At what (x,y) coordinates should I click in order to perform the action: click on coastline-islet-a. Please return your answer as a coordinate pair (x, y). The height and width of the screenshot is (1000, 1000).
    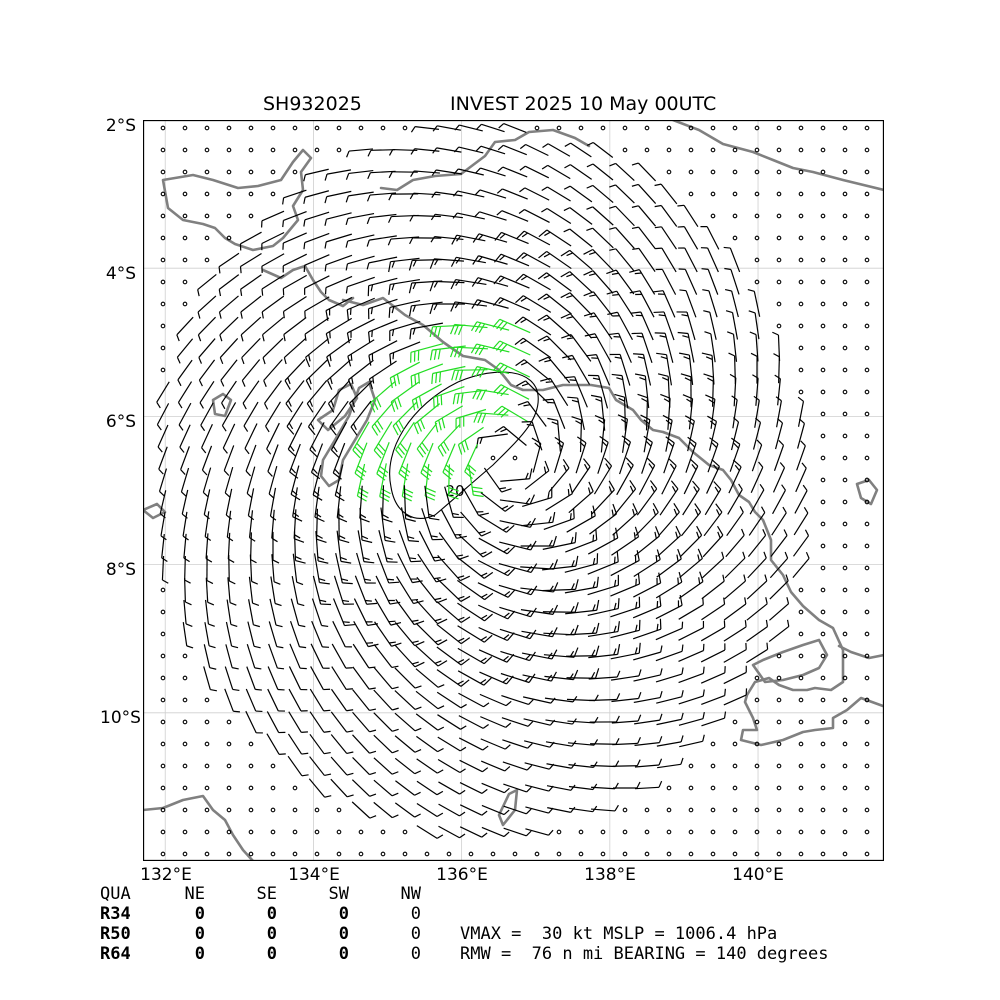
    Looking at the image, I should click on (222, 405).